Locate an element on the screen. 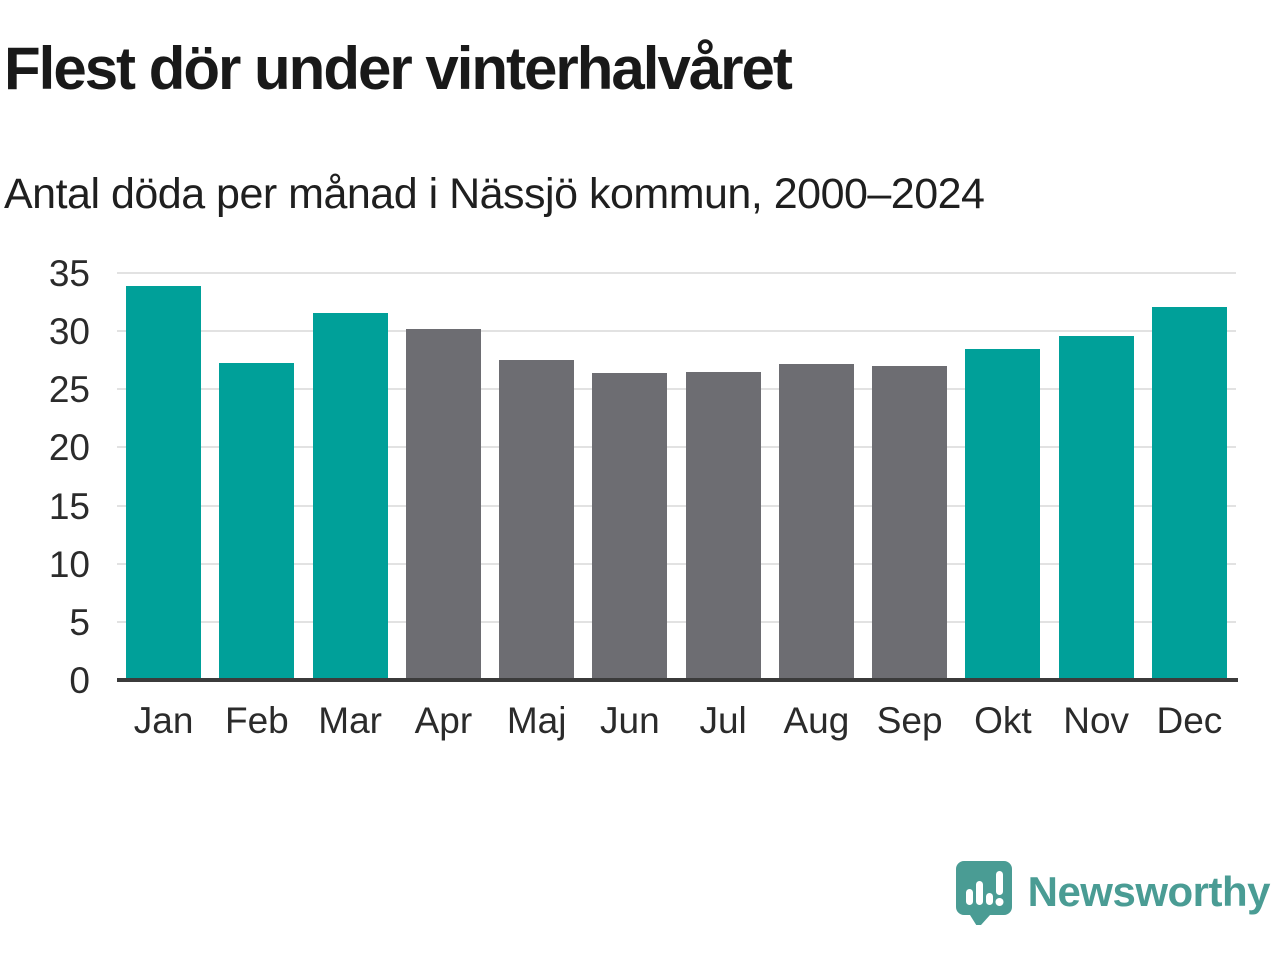 This screenshot has height=960, width=1280. newsworthy-logo-text: Newsworthy is located at coordinates (1149, 891).